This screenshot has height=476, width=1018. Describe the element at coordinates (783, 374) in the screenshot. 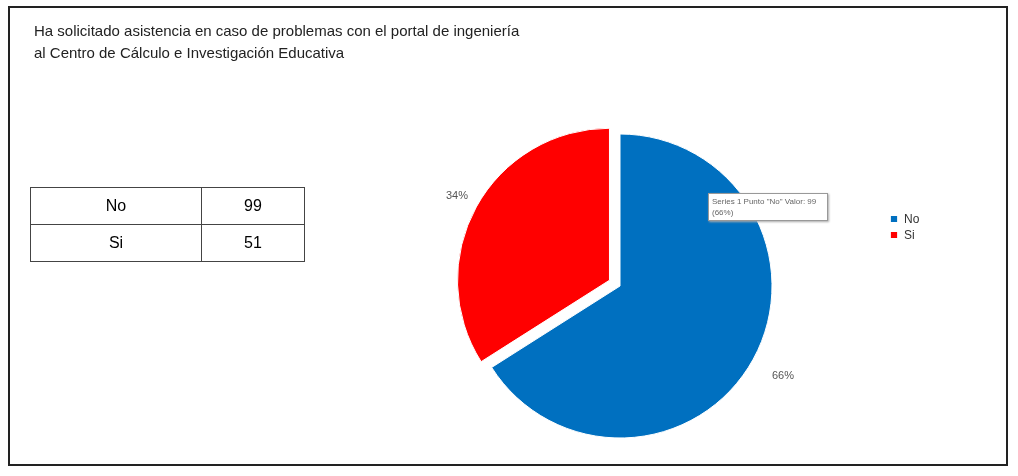

I see `data-label: 66%` at that location.